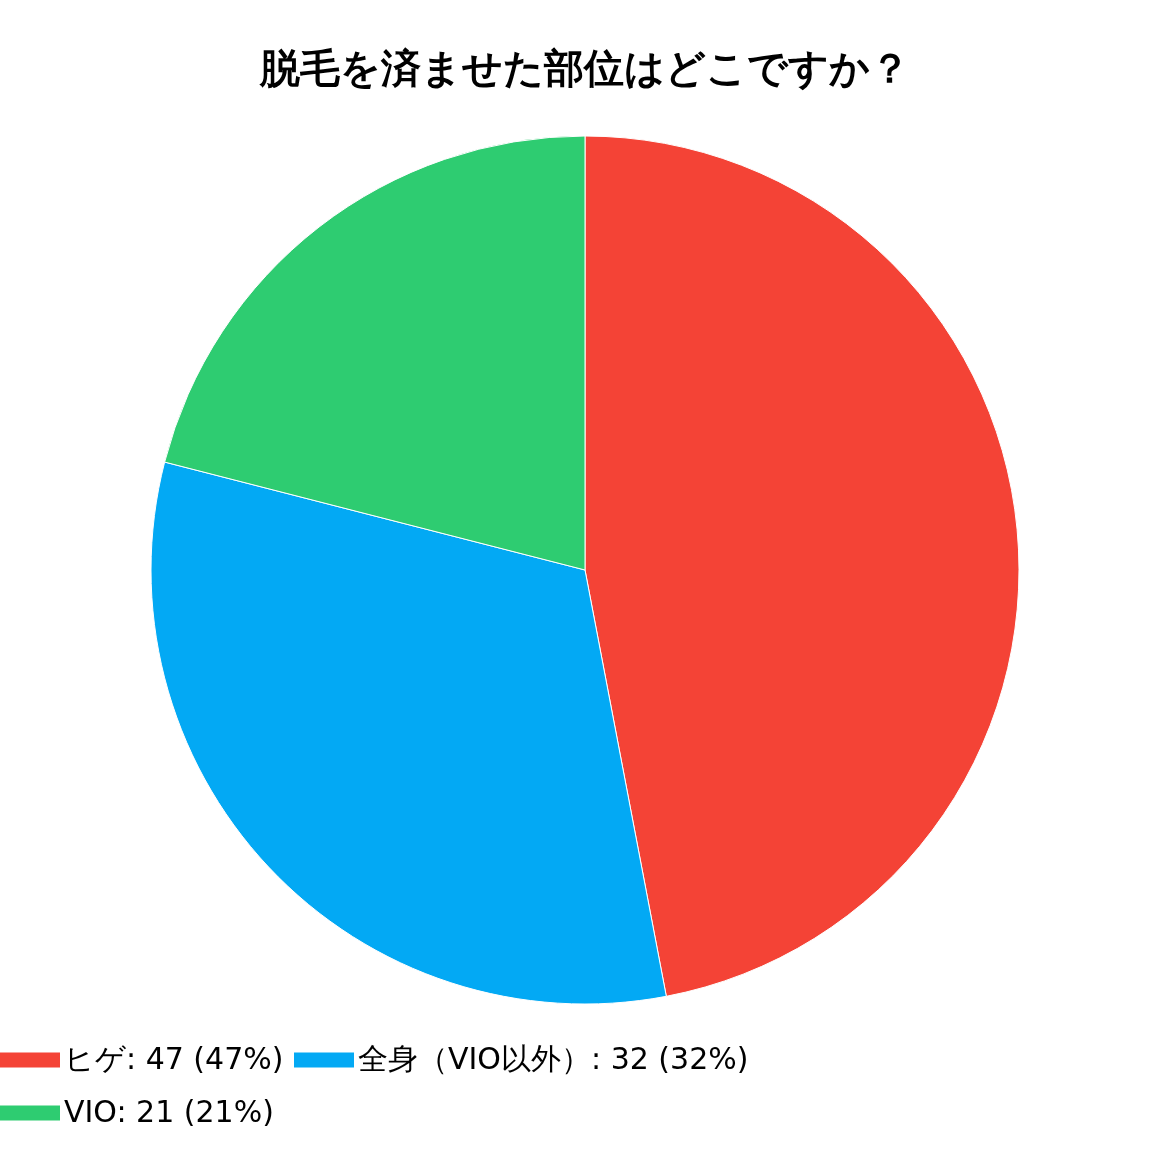 Image resolution: width=1170 pixels, height=1152 pixels. I want to click on chart-title: 脱毛を済ませた部位はどこですか？, so click(584, 68).